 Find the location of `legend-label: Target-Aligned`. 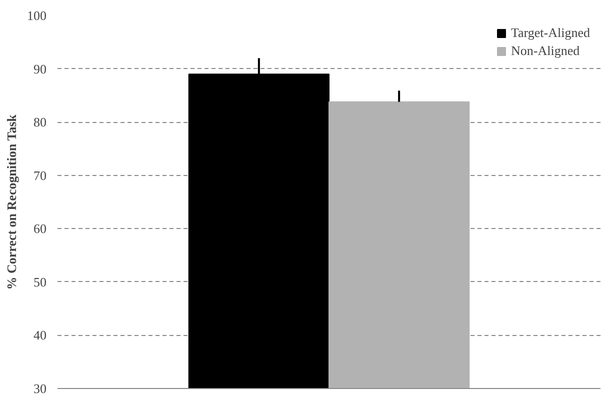

legend-label: Target-Aligned is located at coordinates (550, 33).